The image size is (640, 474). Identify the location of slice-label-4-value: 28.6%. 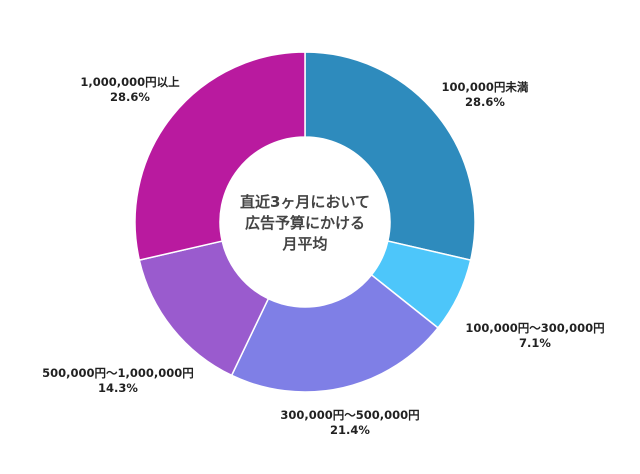
(130, 97).